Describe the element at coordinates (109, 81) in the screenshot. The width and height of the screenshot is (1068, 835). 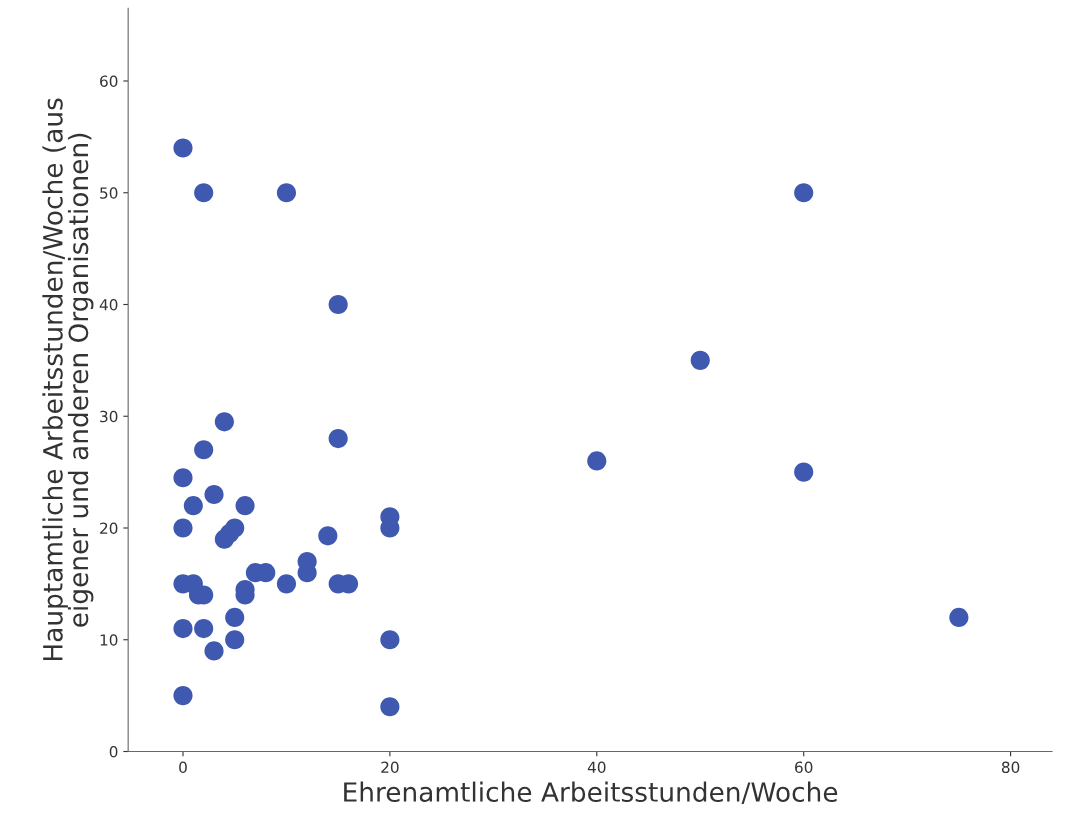
I see `y-tick-label: 60` at that location.